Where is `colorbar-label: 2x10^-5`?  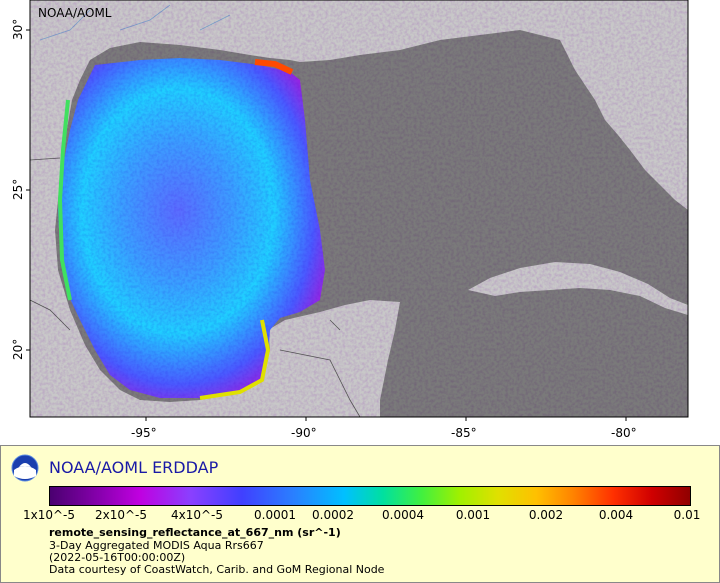
colorbar-label: 2x10^-5 is located at coordinates (121, 515).